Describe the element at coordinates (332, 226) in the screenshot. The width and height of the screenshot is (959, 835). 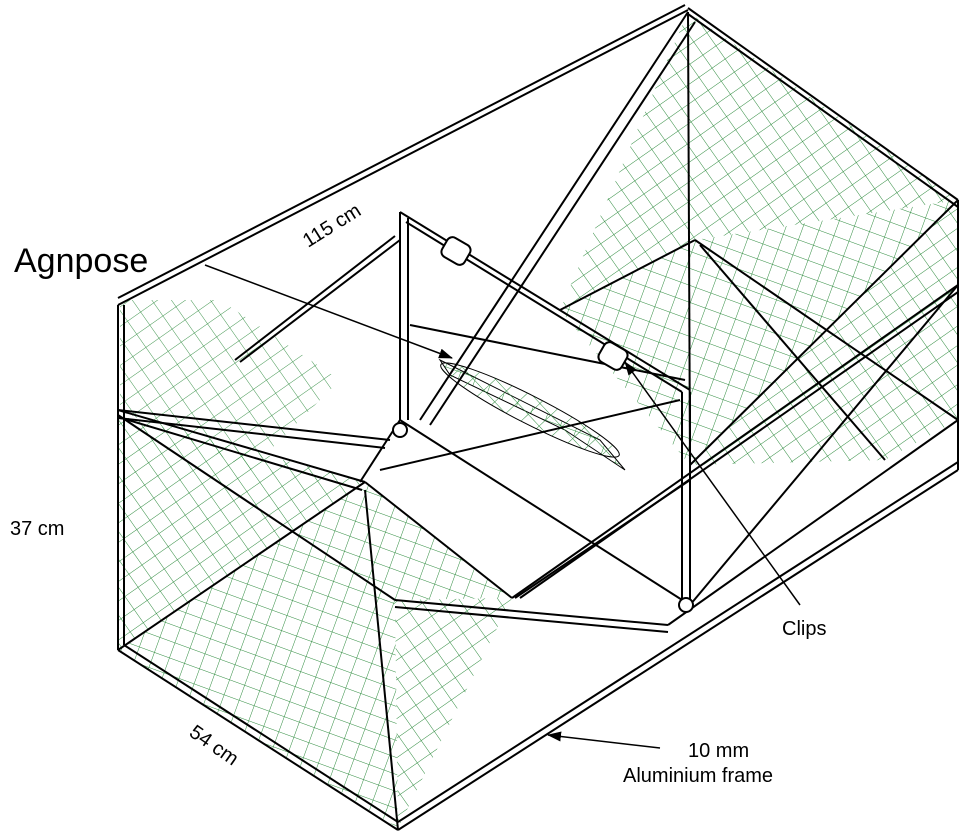
I see `length-label: 115 cm` at that location.